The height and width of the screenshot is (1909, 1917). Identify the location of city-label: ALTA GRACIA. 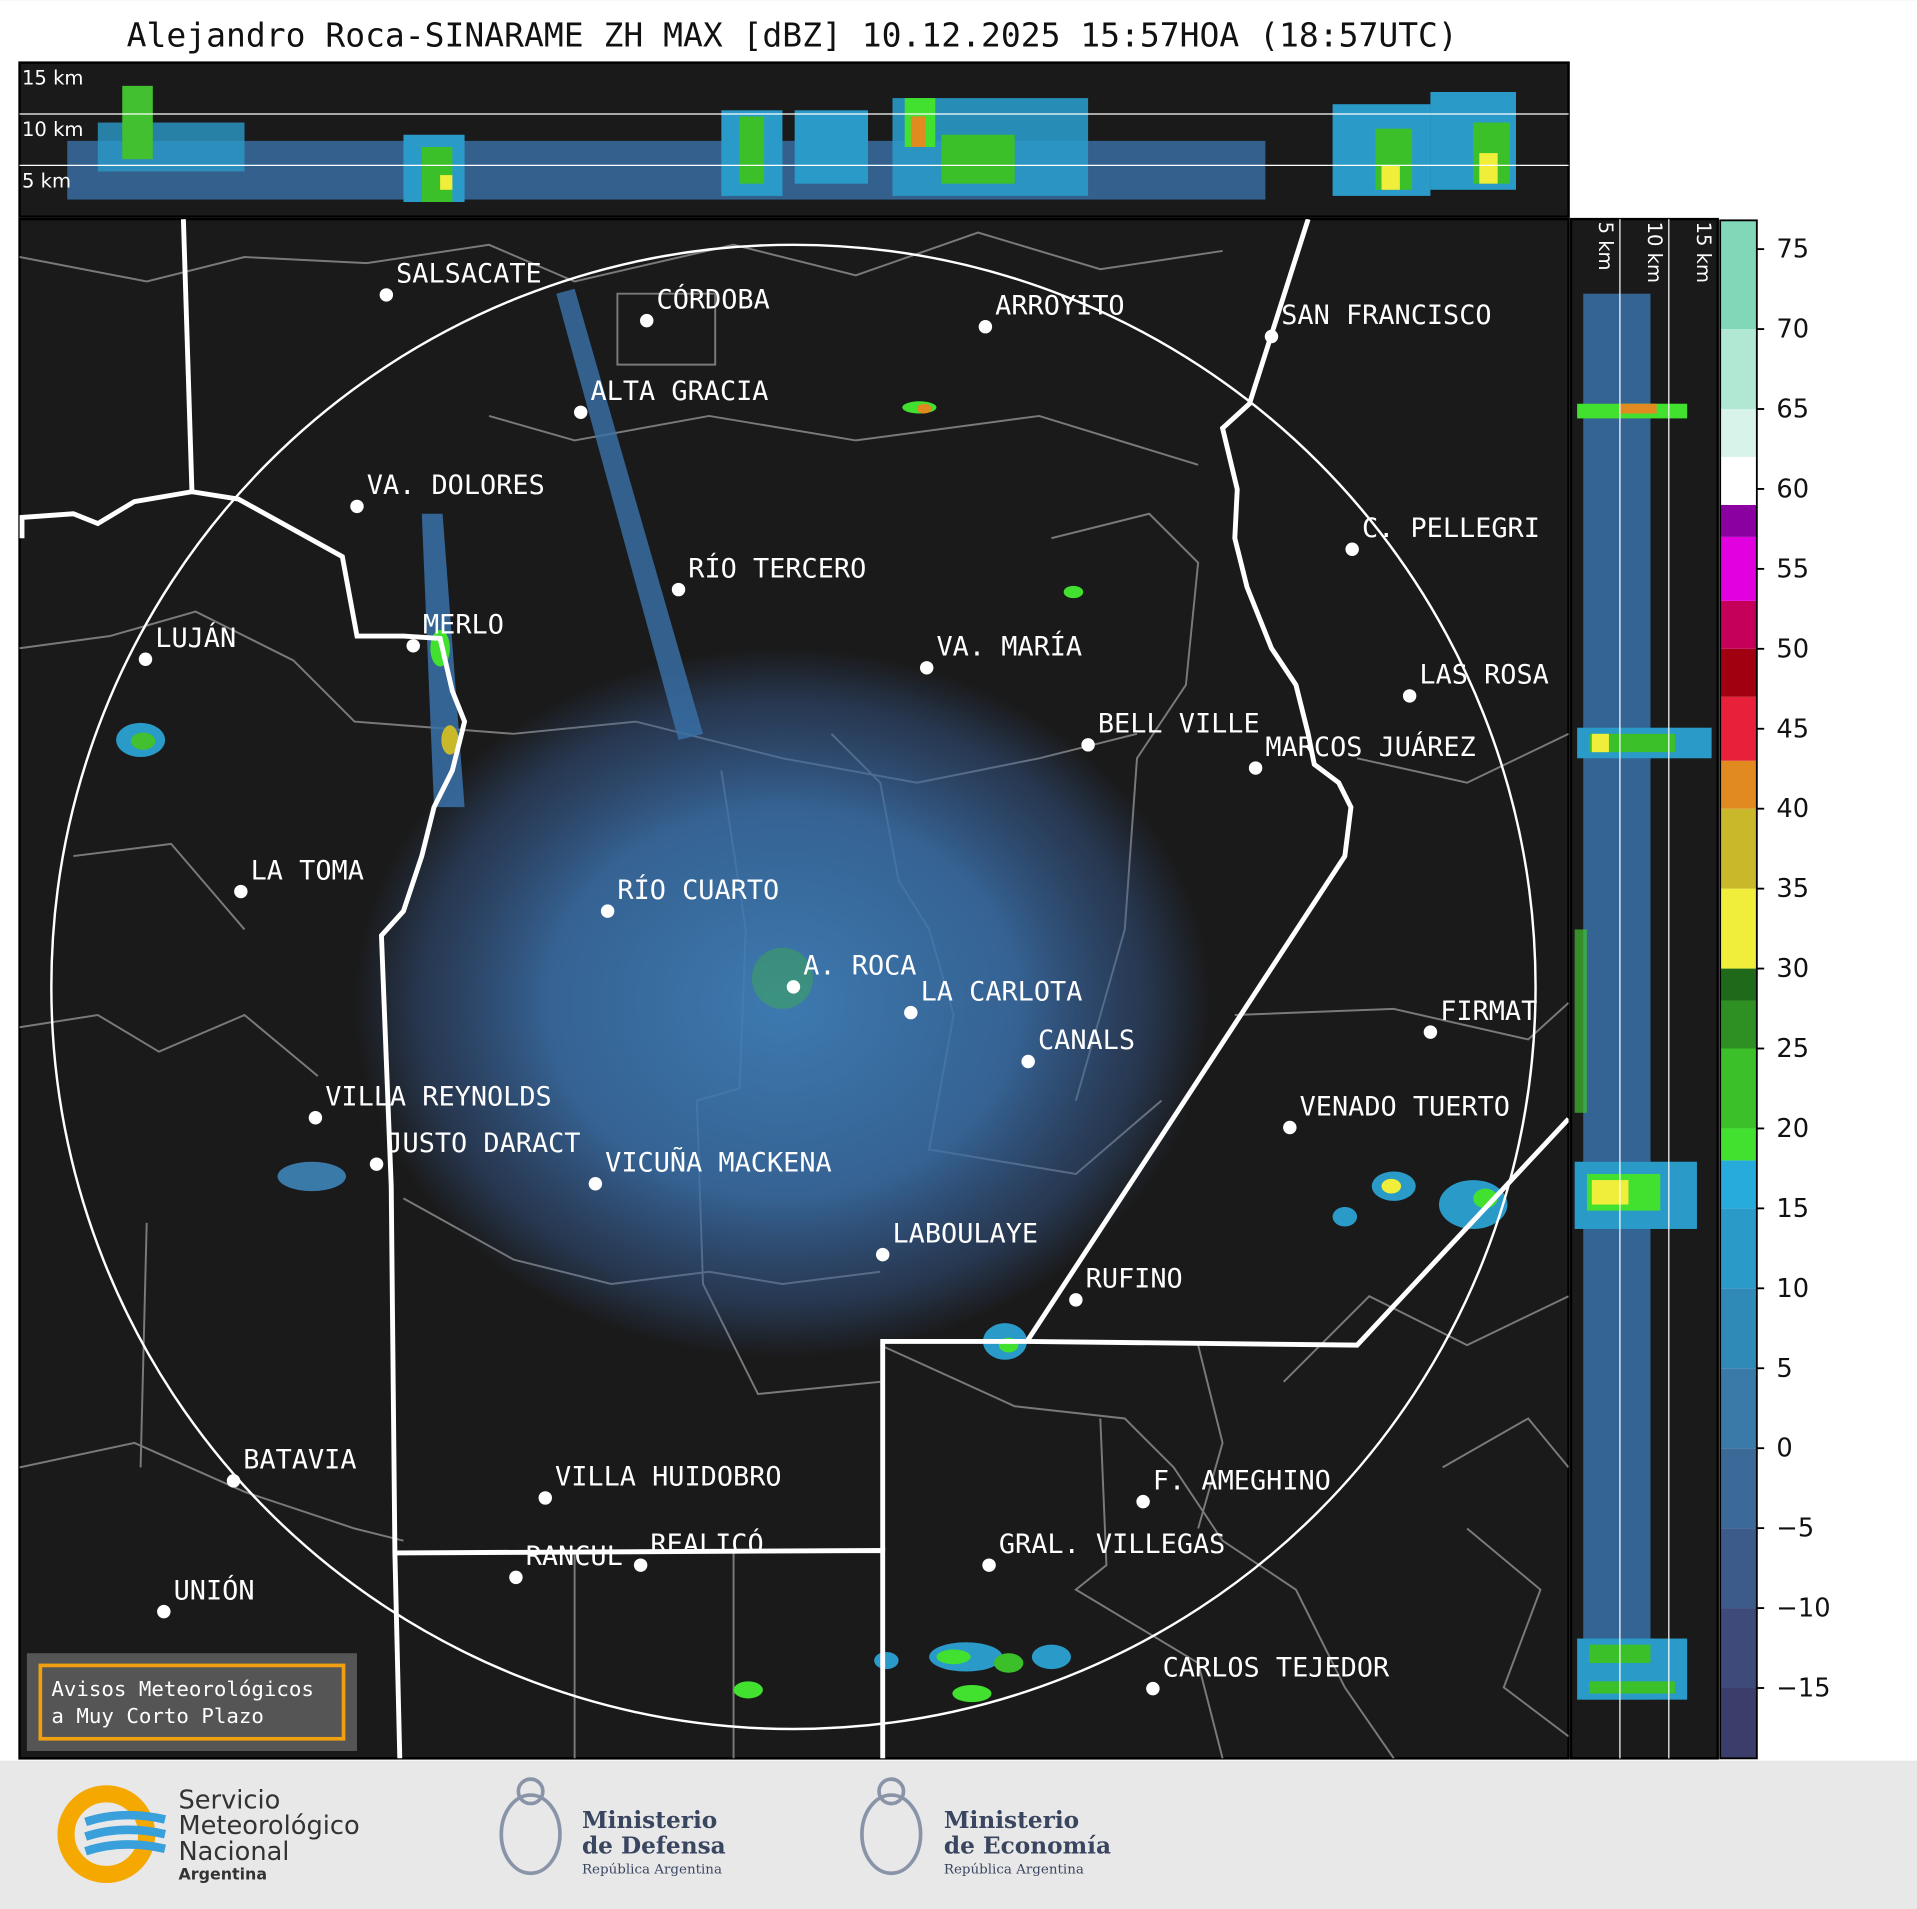
(680, 391).